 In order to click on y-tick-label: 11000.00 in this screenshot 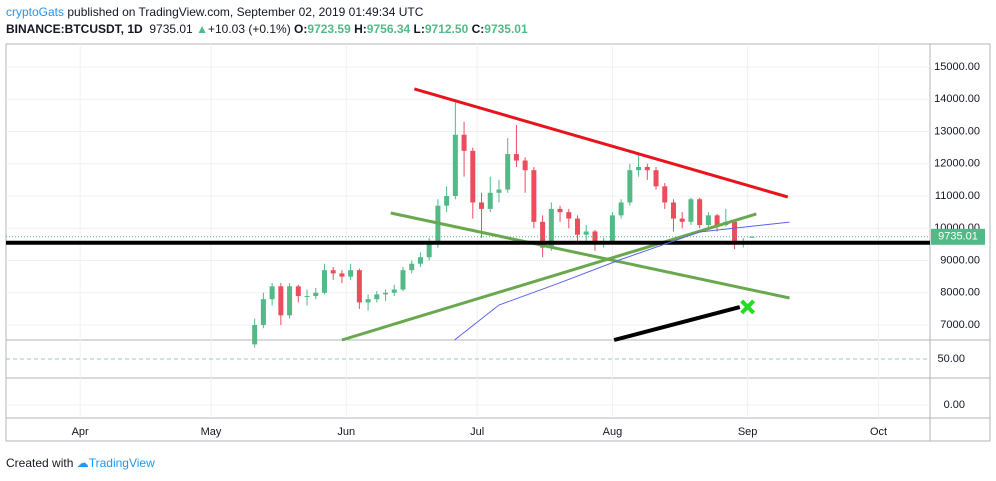, I will do `click(957, 196)`.